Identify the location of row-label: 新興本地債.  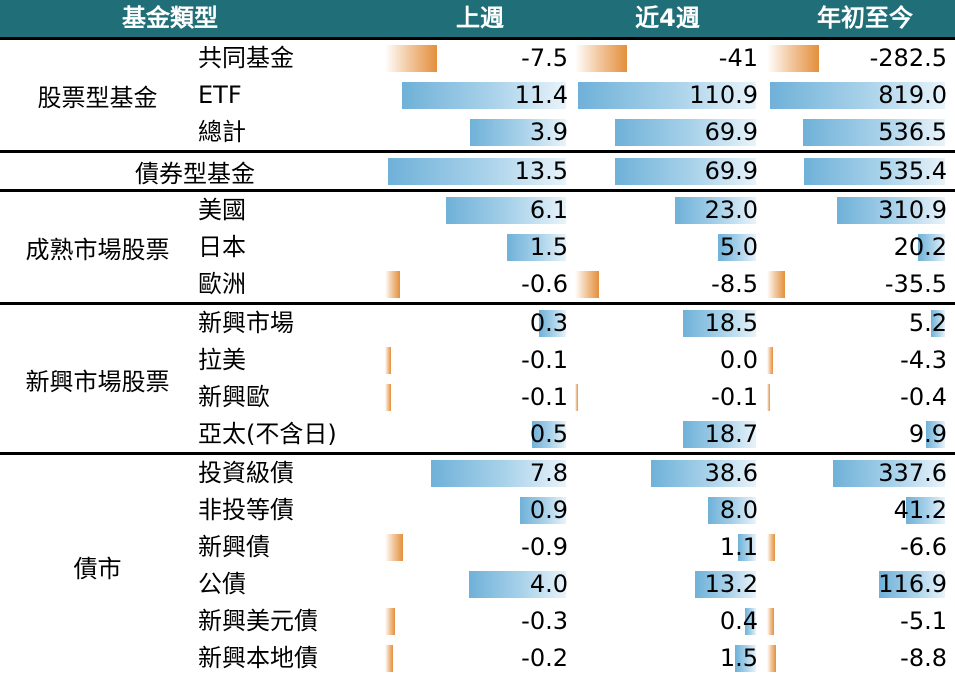
(258, 658).